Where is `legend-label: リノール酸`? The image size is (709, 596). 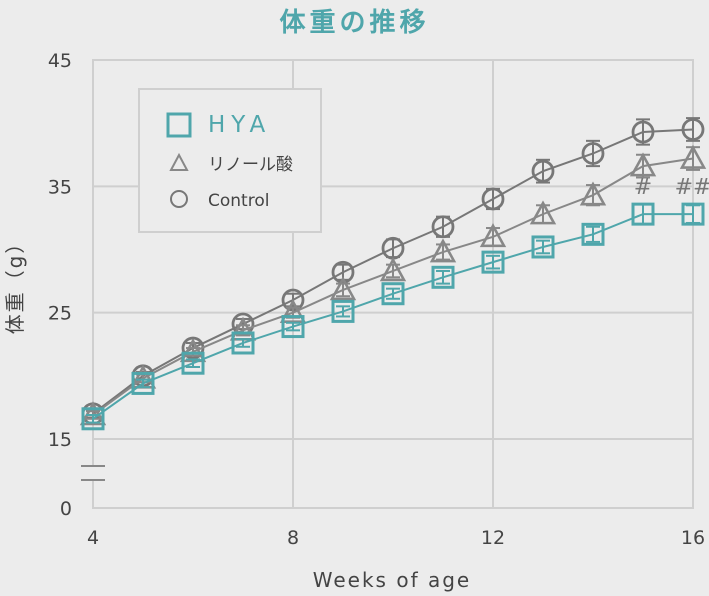 legend-label: リノール酸 is located at coordinates (250, 165).